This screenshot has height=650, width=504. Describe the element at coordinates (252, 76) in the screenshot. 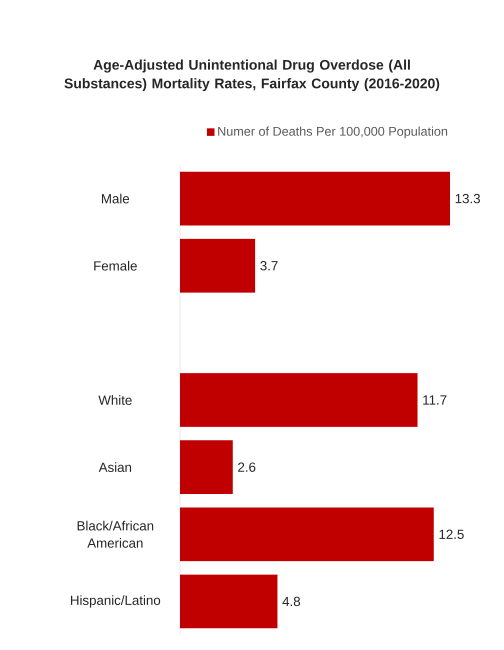

I see `chart-title: Age-Adjusted Unintentional Drug Overdose (All Substances) Mortality Rates, Fairfax County (2016-2020)` at that location.